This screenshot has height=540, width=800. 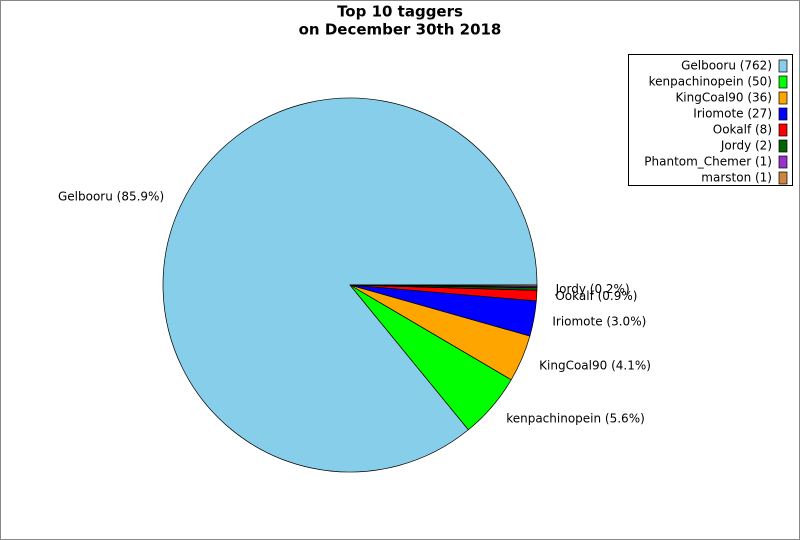 I want to click on legend-label: Gelbooru (762), so click(x=726, y=66).